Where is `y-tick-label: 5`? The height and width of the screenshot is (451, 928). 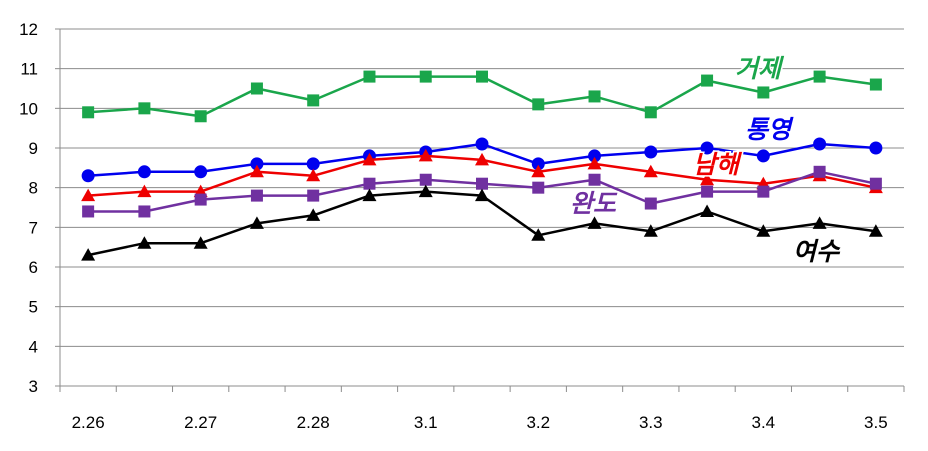 y-tick-label: 5 is located at coordinates (33, 307).